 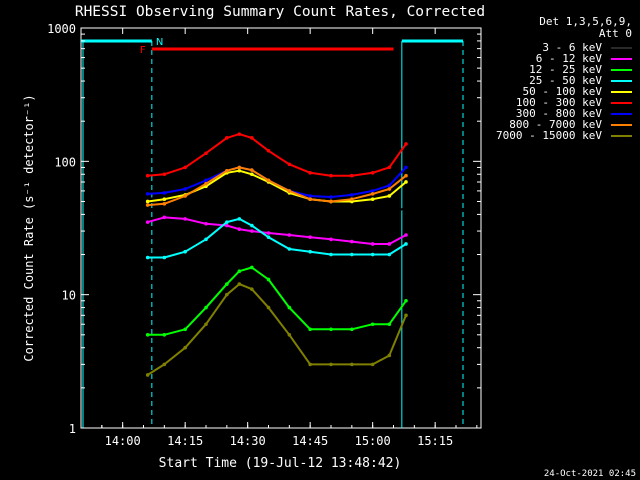 What do you see at coordinates (72, 429) in the screenshot?
I see `y-tick-label: 1` at bounding box center [72, 429].